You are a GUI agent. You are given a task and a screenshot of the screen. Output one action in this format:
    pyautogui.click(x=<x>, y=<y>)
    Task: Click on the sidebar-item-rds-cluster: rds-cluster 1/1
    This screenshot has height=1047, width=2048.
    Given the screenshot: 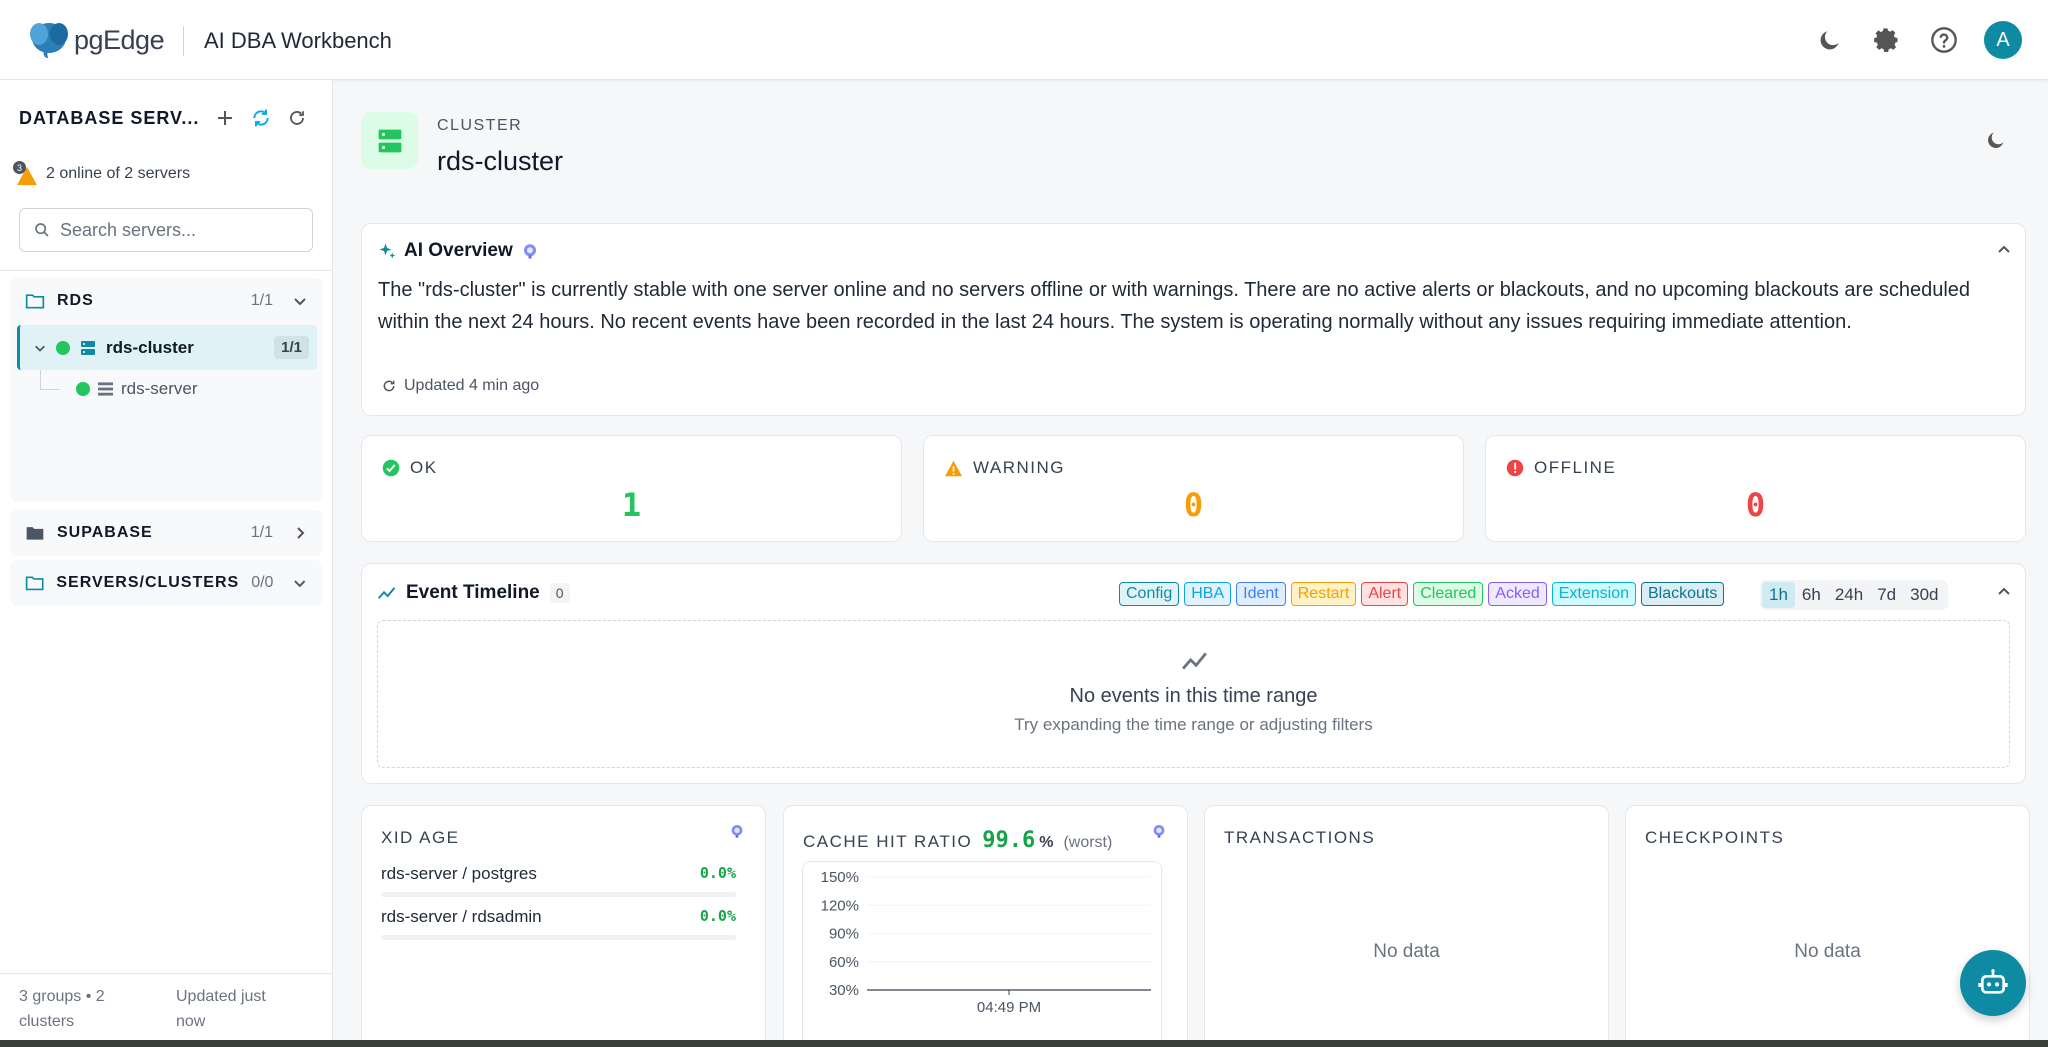 What is the action you would take?
    pyautogui.click(x=167, y=347)
    